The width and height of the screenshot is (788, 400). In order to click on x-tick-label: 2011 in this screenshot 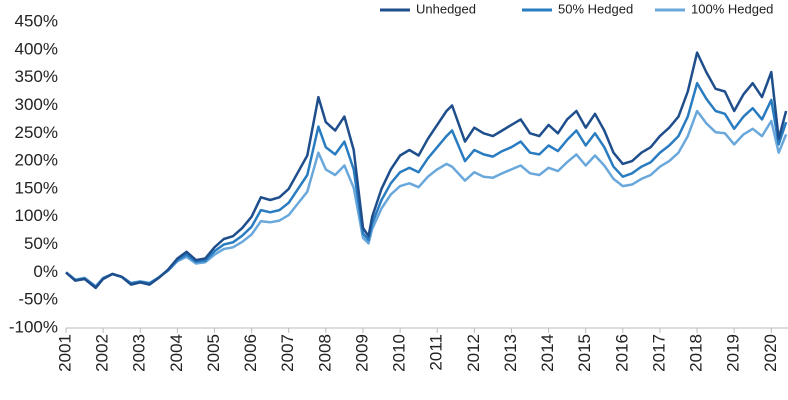, I will do `click(436, 352)`.